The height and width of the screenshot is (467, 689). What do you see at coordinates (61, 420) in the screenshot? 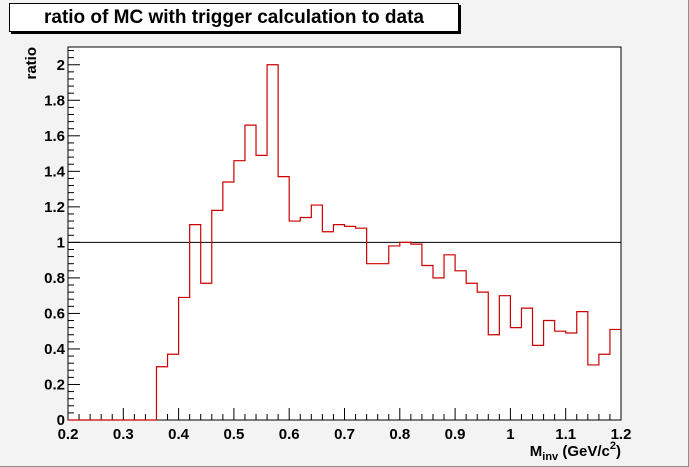
I see `y-tick-label: 0` at bounding box center [61, 420].